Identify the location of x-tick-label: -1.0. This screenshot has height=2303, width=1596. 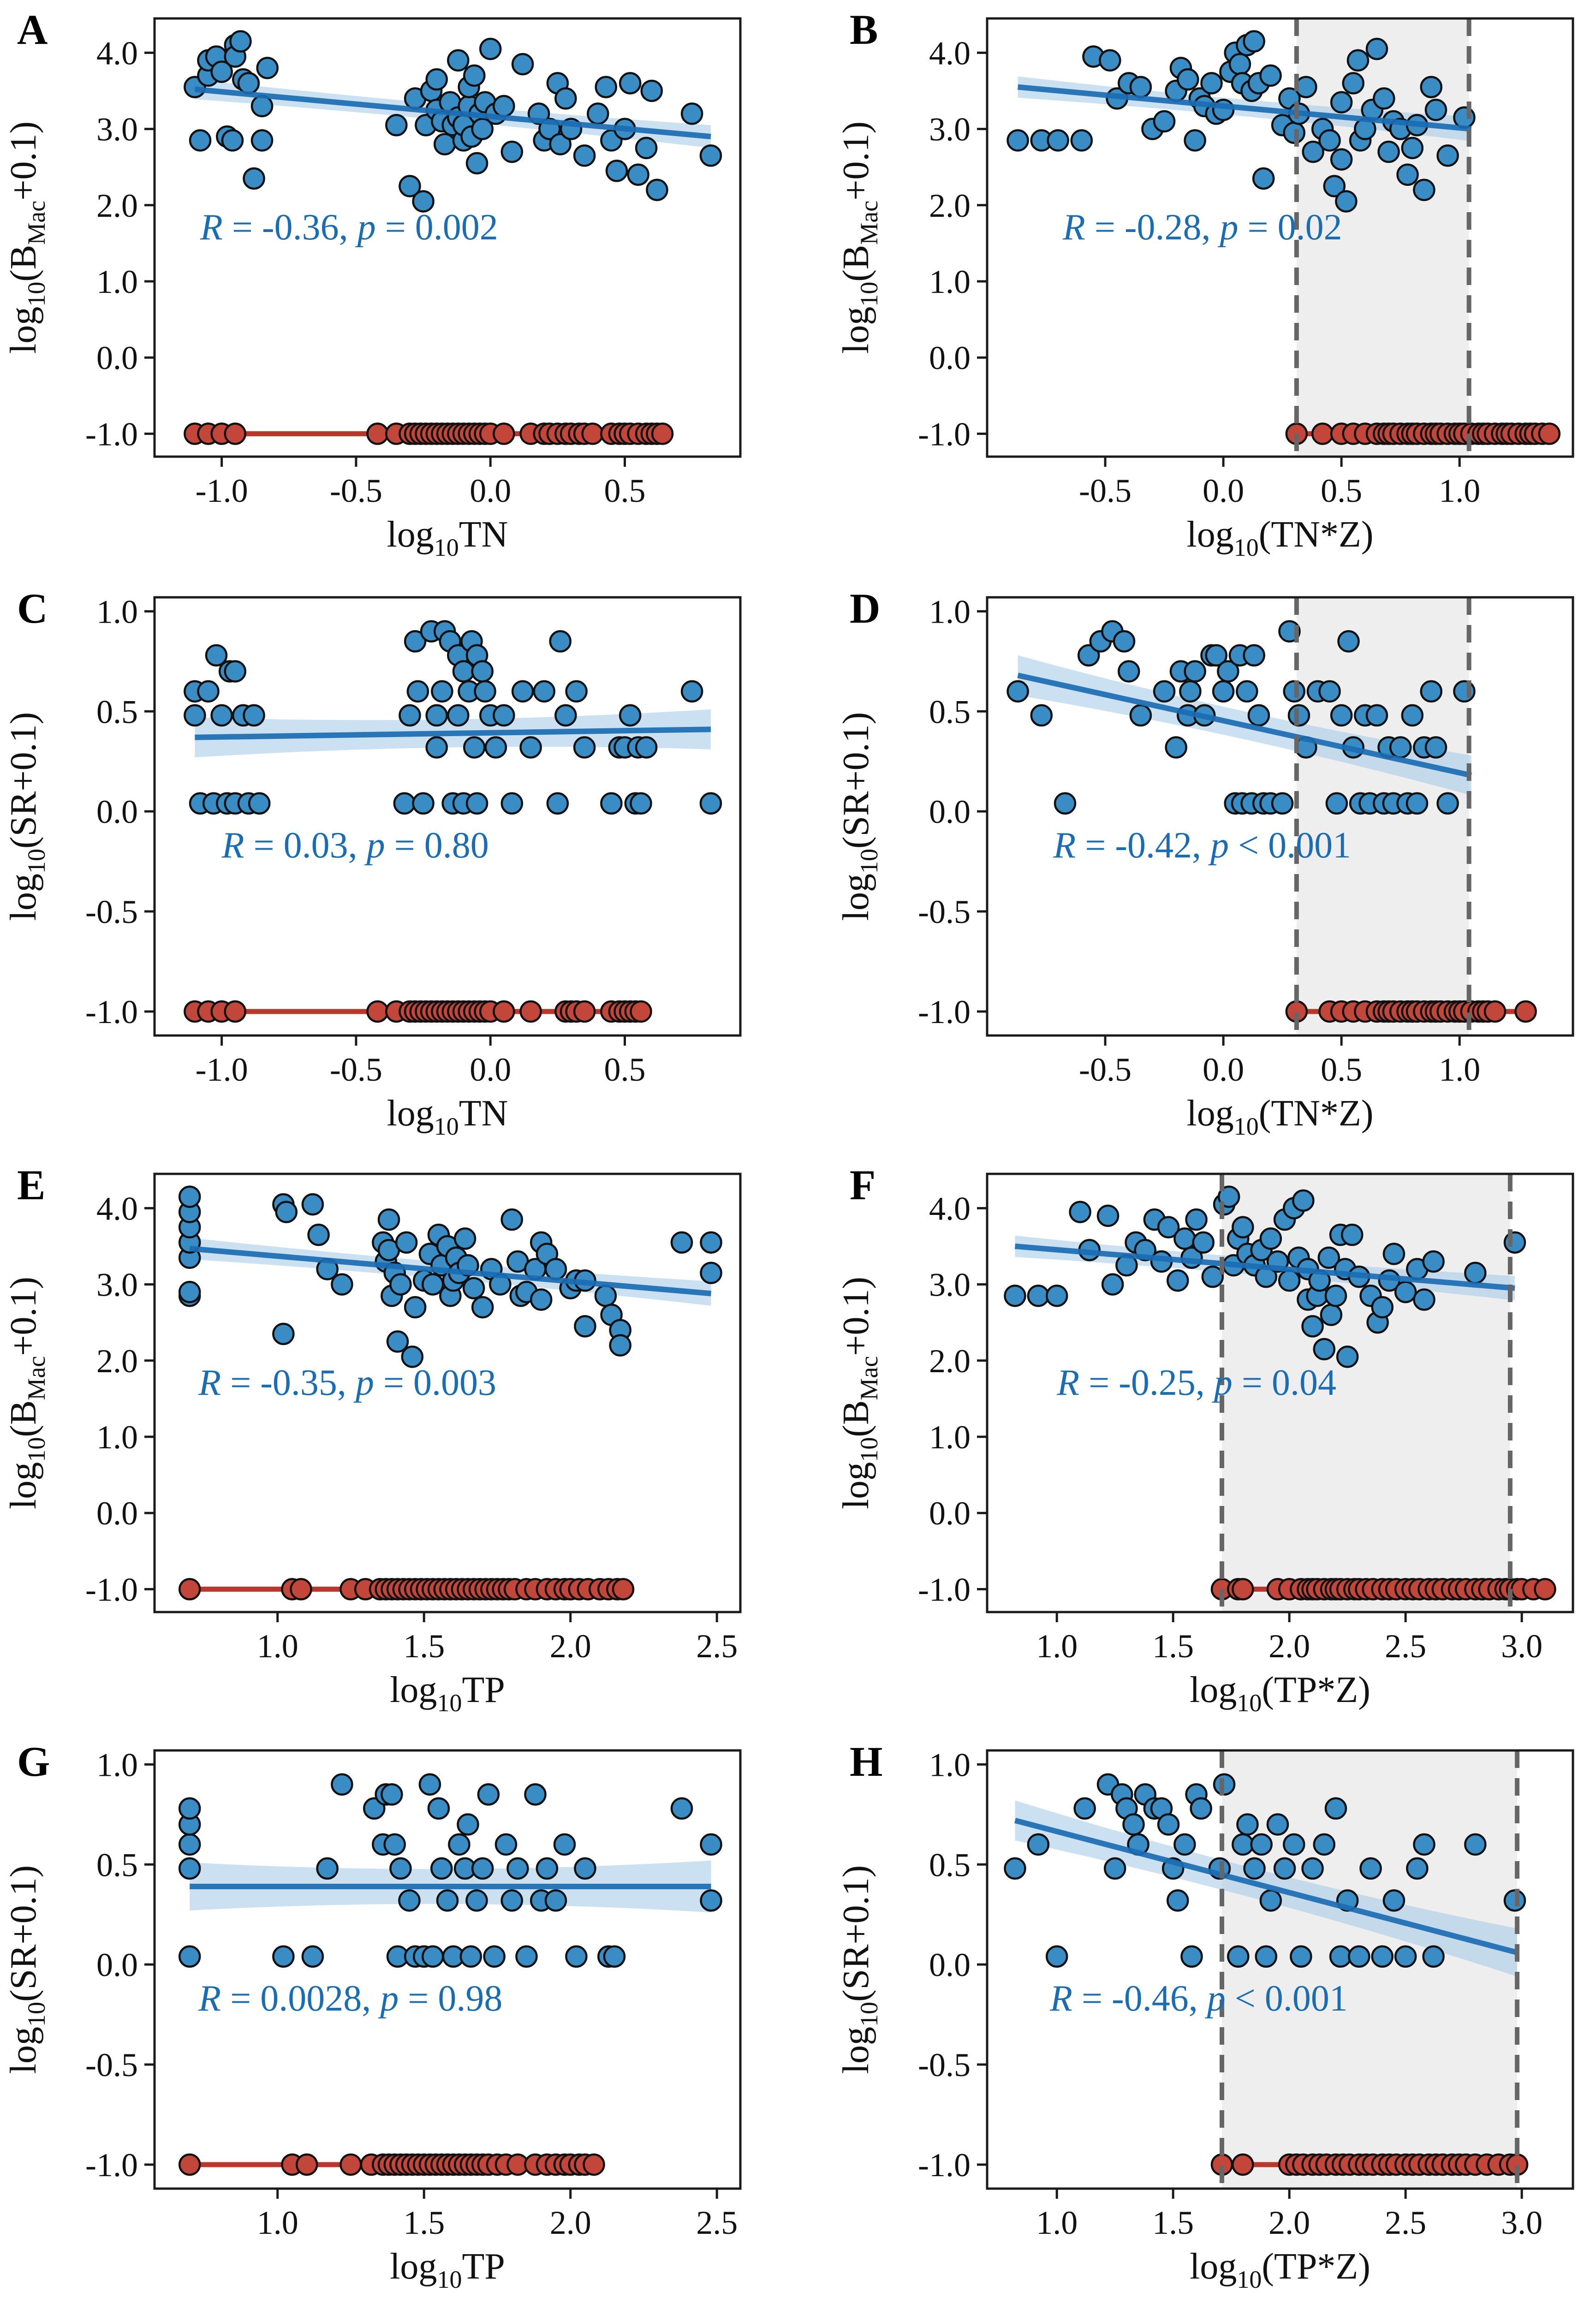
(222, 490).